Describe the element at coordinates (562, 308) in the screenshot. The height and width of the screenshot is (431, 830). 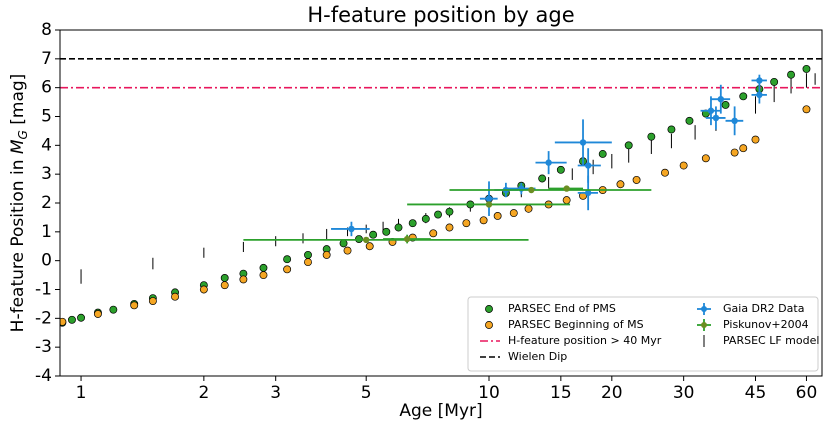
I see `legend-label: PARSEC End of PMS` at that location.